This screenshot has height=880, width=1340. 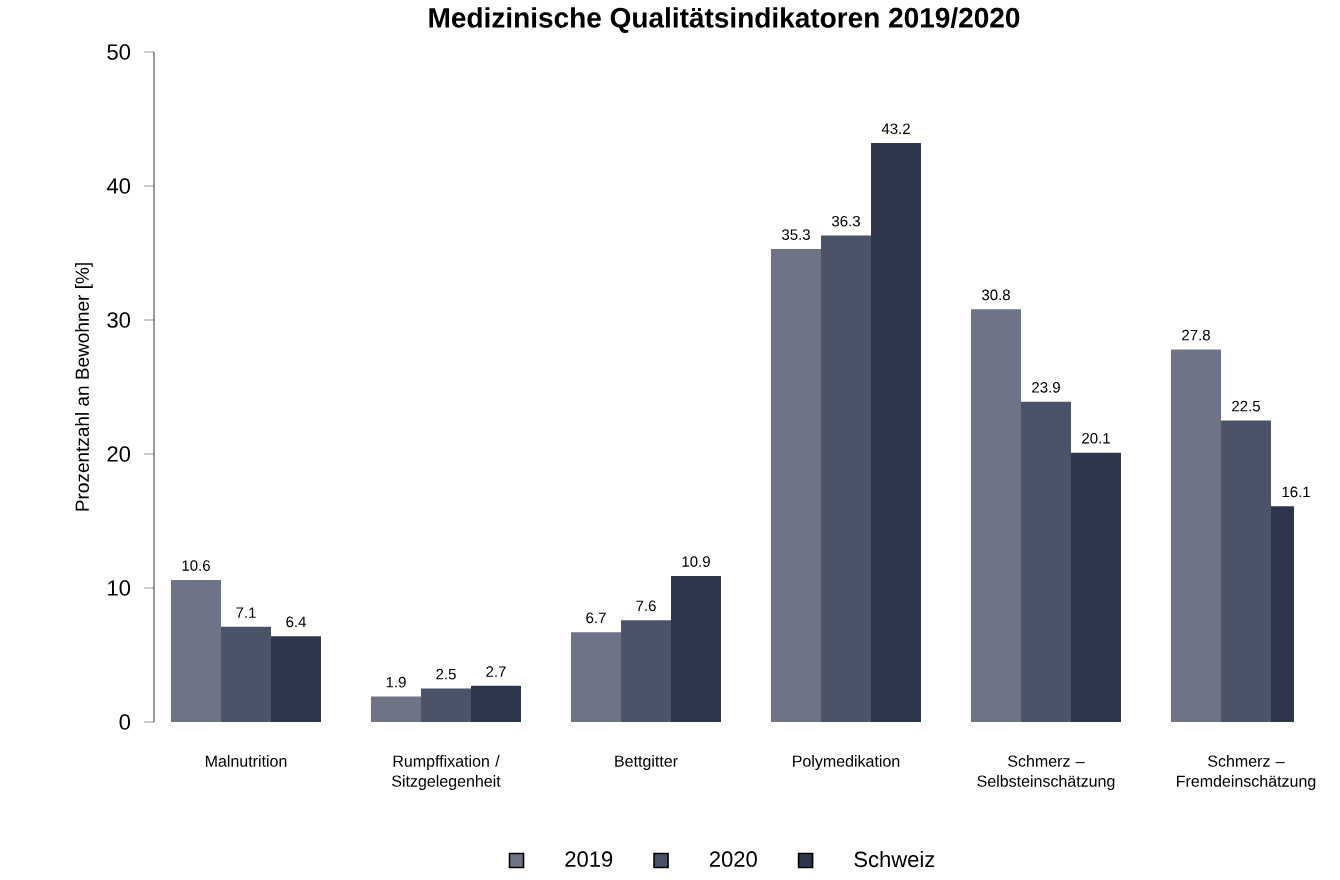 I want to click on data-label: 6.7, so click(x=596, y=618).